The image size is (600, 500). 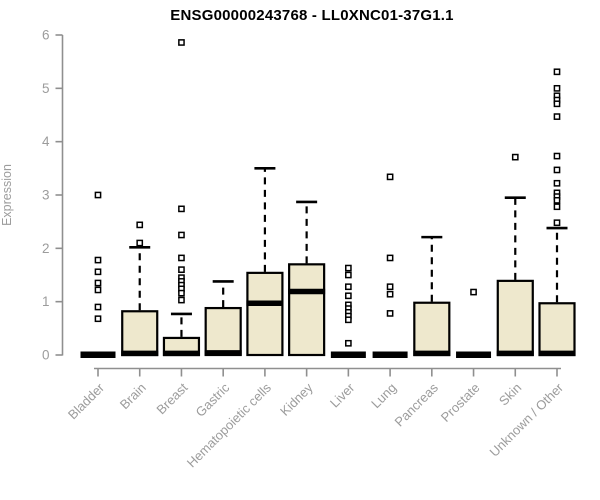 I want to click on y-tick-label: 0, so click(x=46, y=355).